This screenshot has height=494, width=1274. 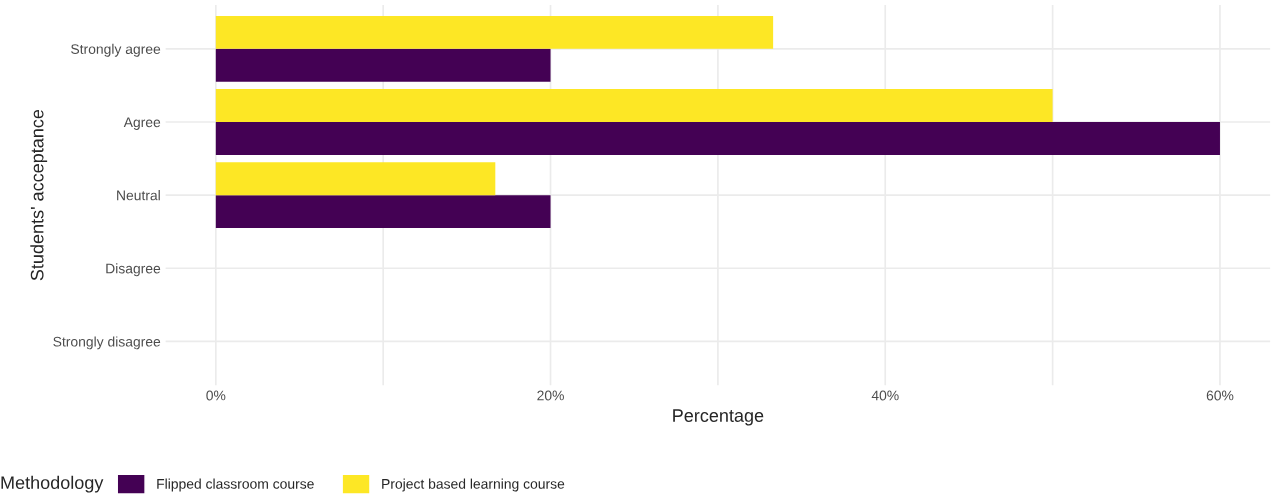 What do you see at coordinates (52, 484) in the screenshot?
I see `legend-title: Methodology` at bounding box center [52, 484].